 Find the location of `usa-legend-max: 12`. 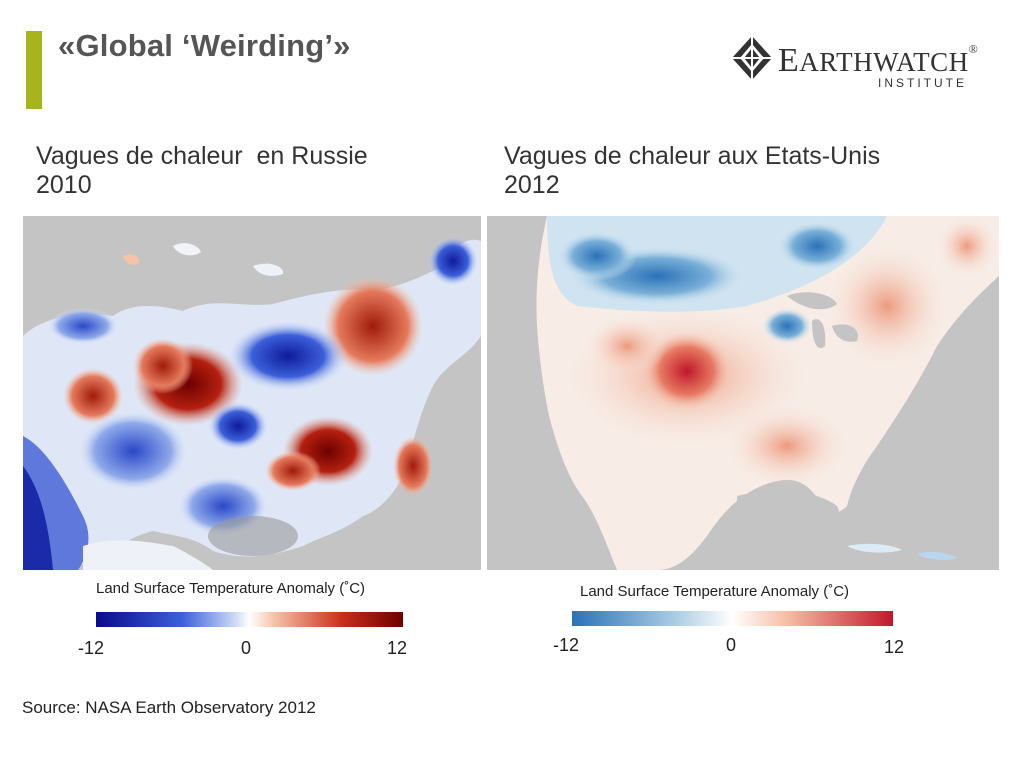

usa-legend-max: 12 is located at coordinates (894, 647).